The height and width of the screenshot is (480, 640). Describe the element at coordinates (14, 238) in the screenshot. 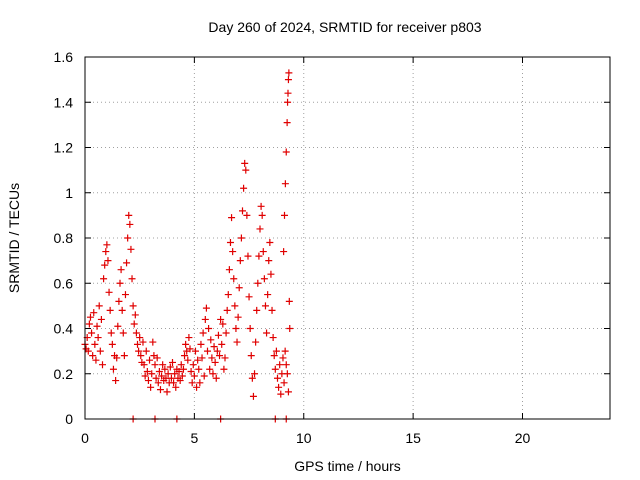

I see `y-axis-title: SRMTID / TECUs` at that location.